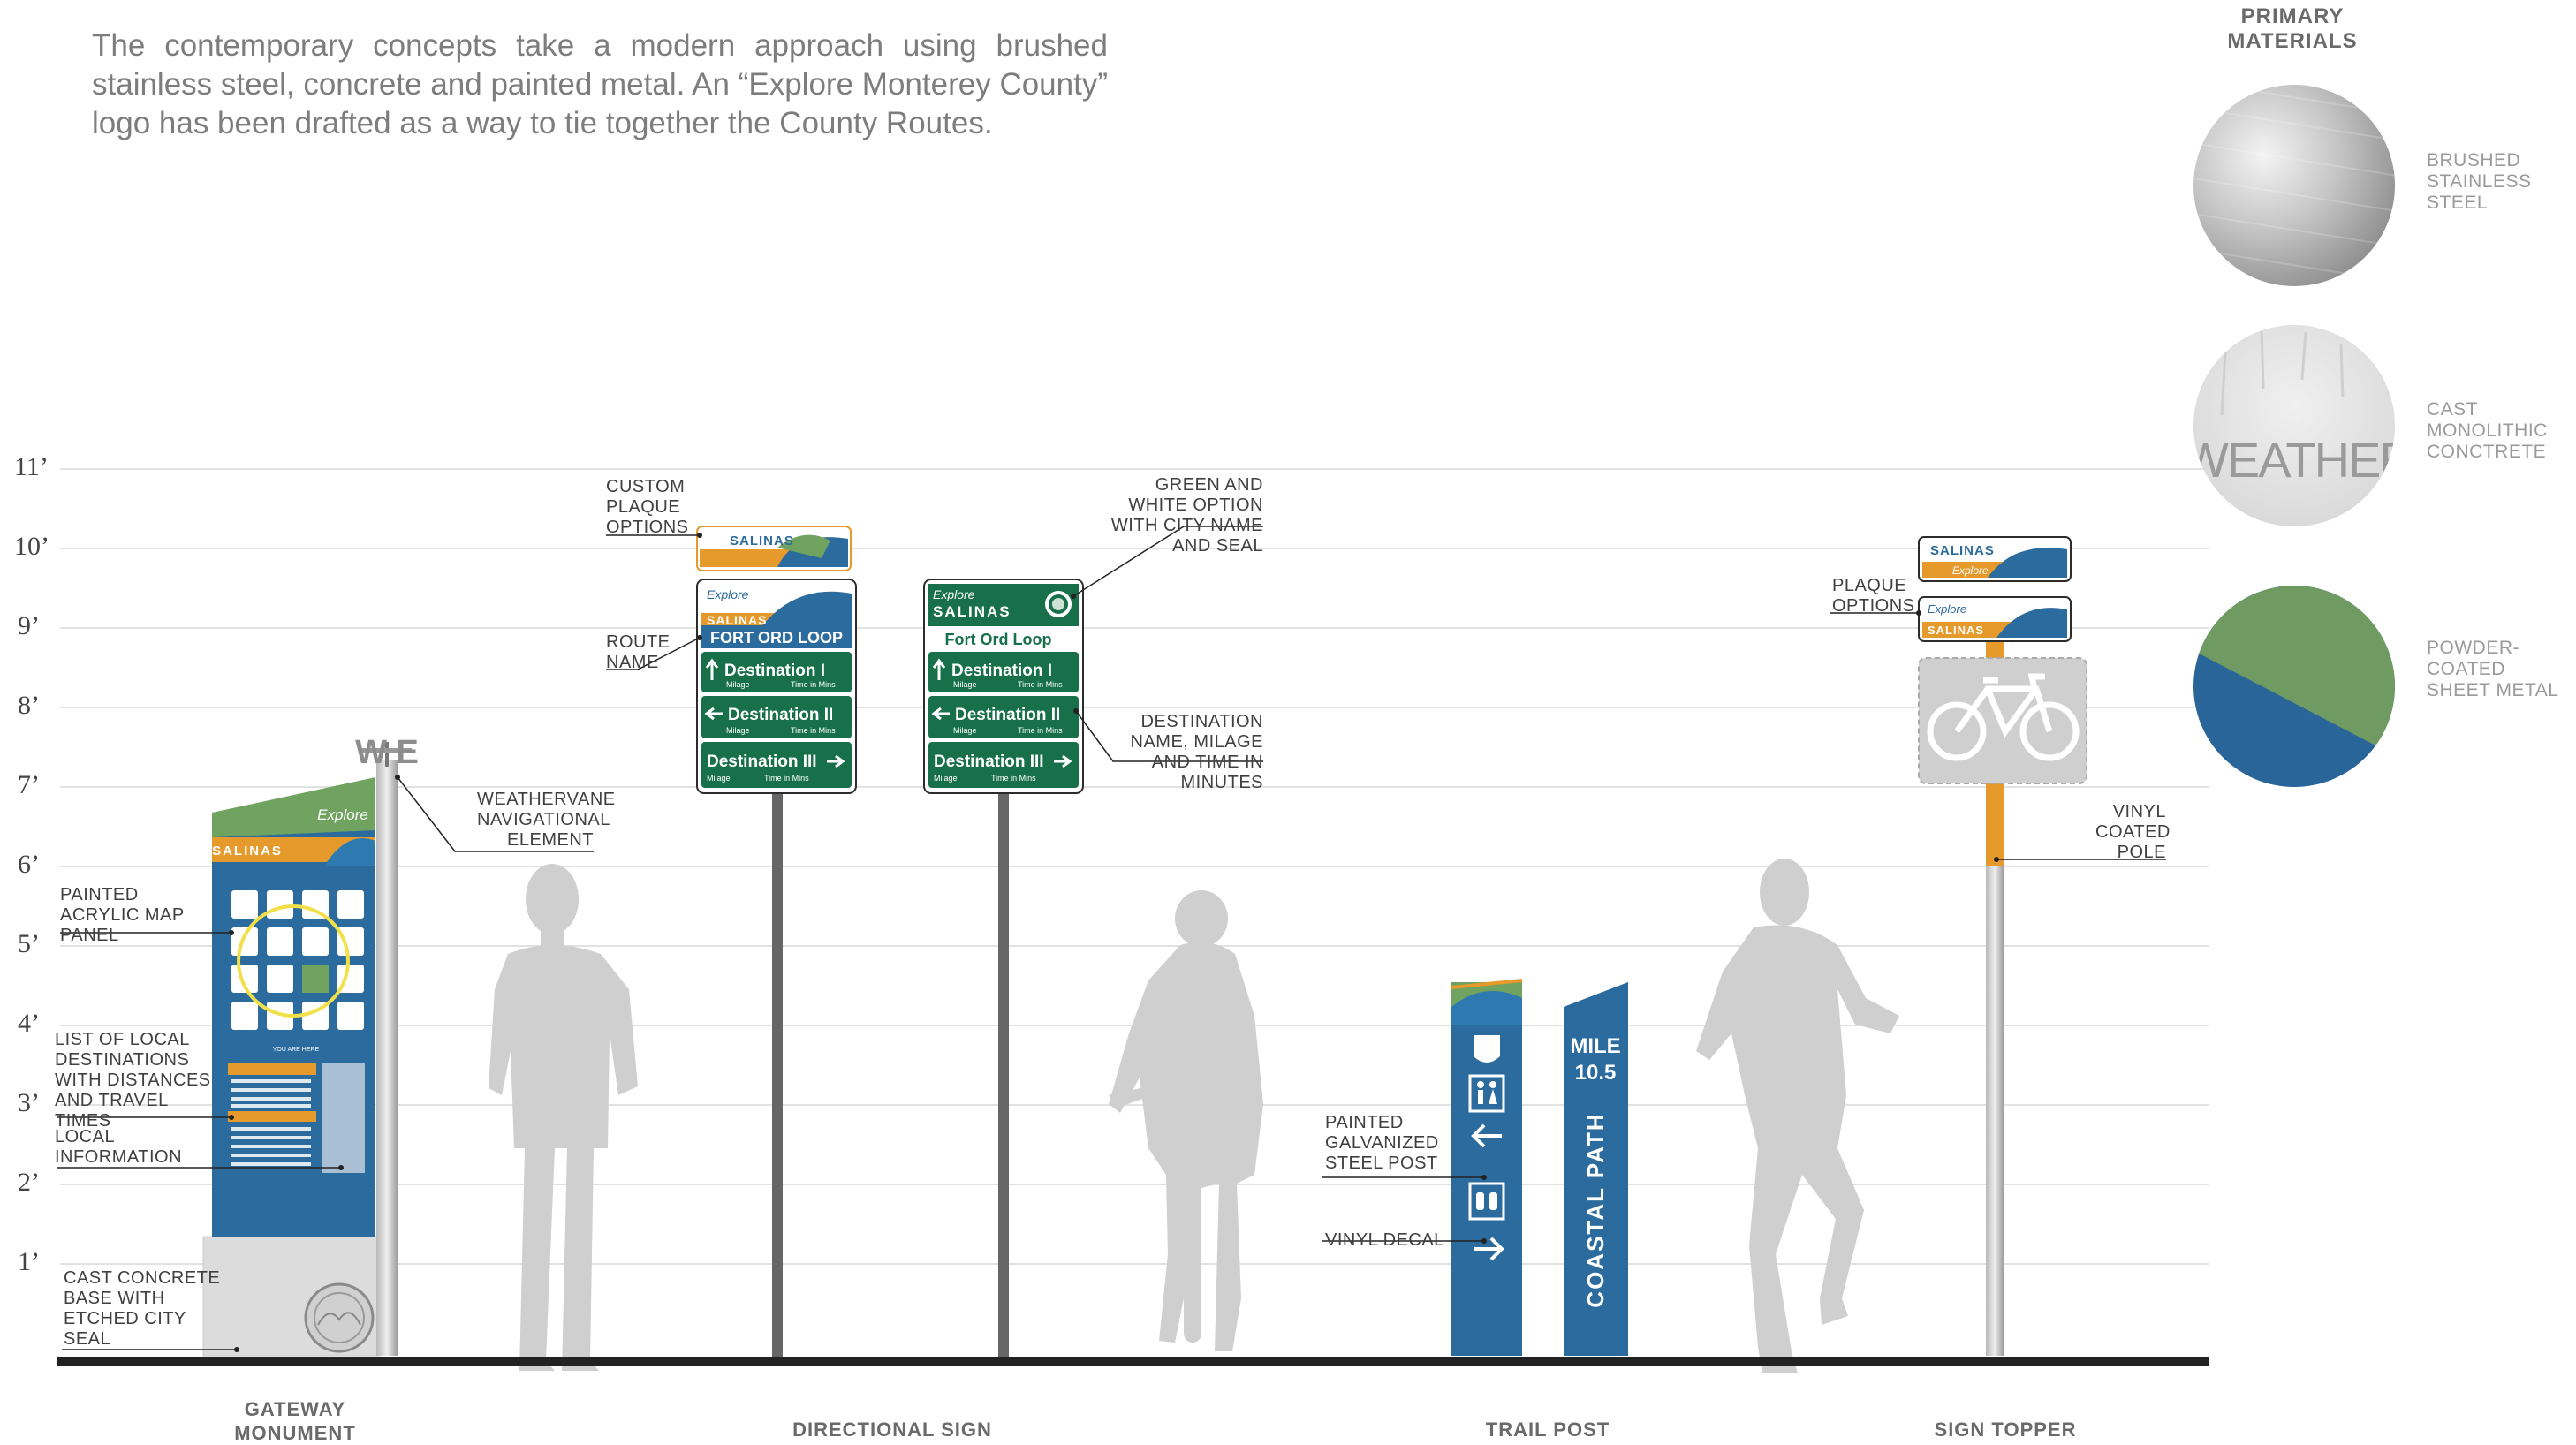 The height and width of the screenshot is (1445, 2576). Describe the element at coordinates (123, 915) in the screenshot. I see `map-panel-annotation: PAINTED ACRYLIC MAP PANEL` at that location.